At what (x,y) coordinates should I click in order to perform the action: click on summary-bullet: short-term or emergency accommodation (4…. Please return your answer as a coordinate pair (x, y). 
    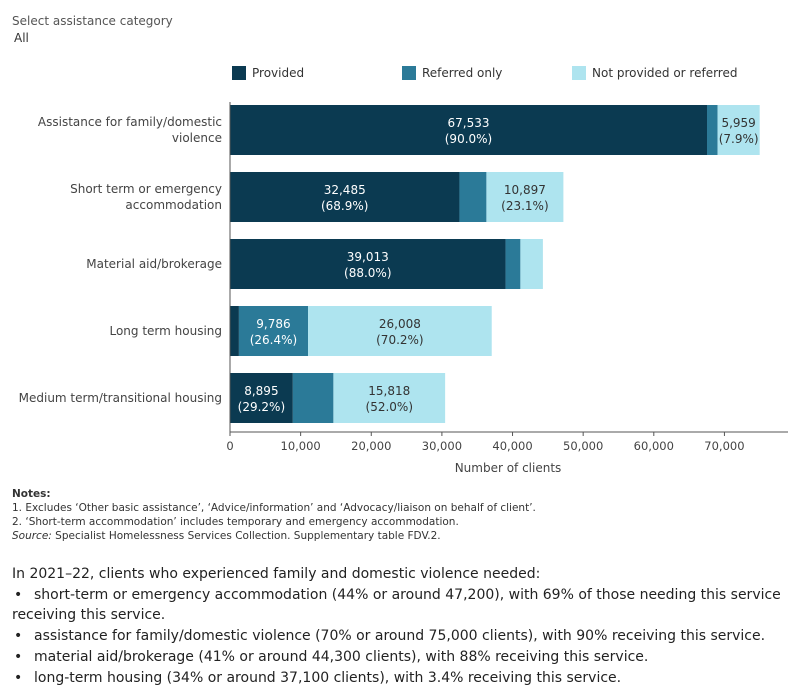
    Looking at the image, I should click on (402, 605).